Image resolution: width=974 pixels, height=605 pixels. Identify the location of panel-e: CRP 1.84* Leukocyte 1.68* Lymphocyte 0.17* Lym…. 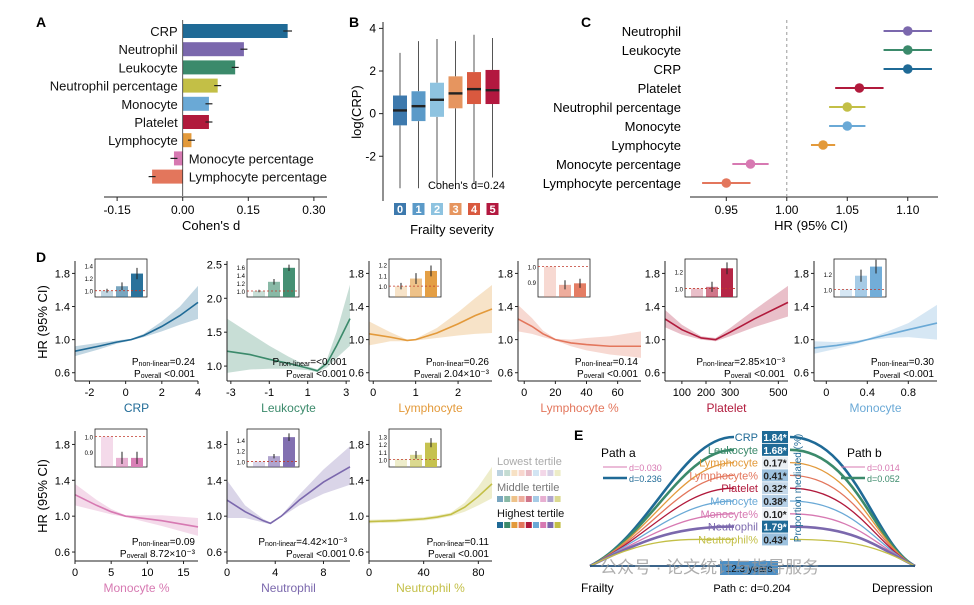
(757, 513).